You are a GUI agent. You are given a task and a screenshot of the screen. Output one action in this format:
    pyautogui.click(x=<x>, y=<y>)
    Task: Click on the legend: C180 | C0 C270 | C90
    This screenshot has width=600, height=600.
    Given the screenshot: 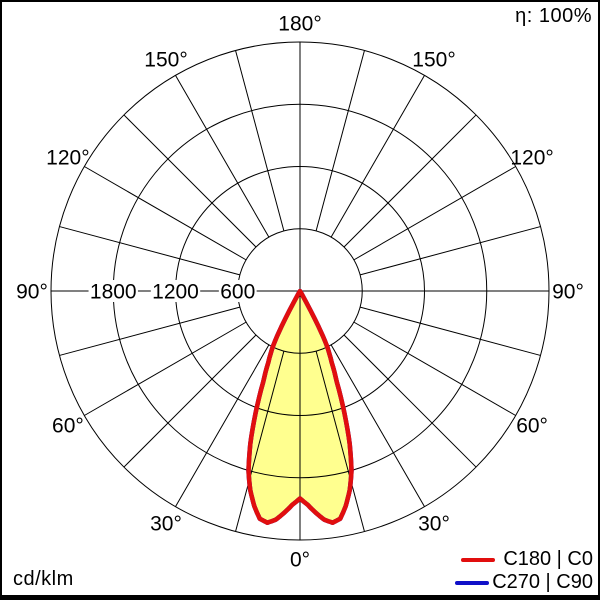 What is the action you would take?
    pyautogui.click(x=524, y=571)
    